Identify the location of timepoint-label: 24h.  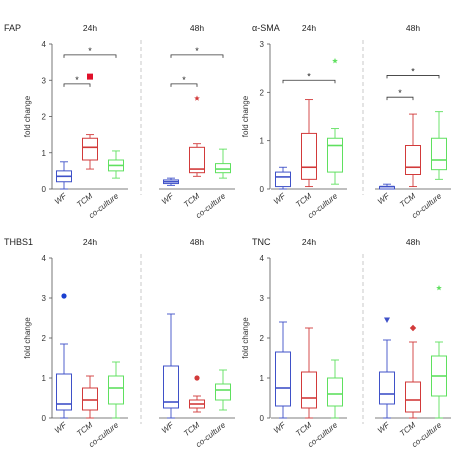
(309, 28).